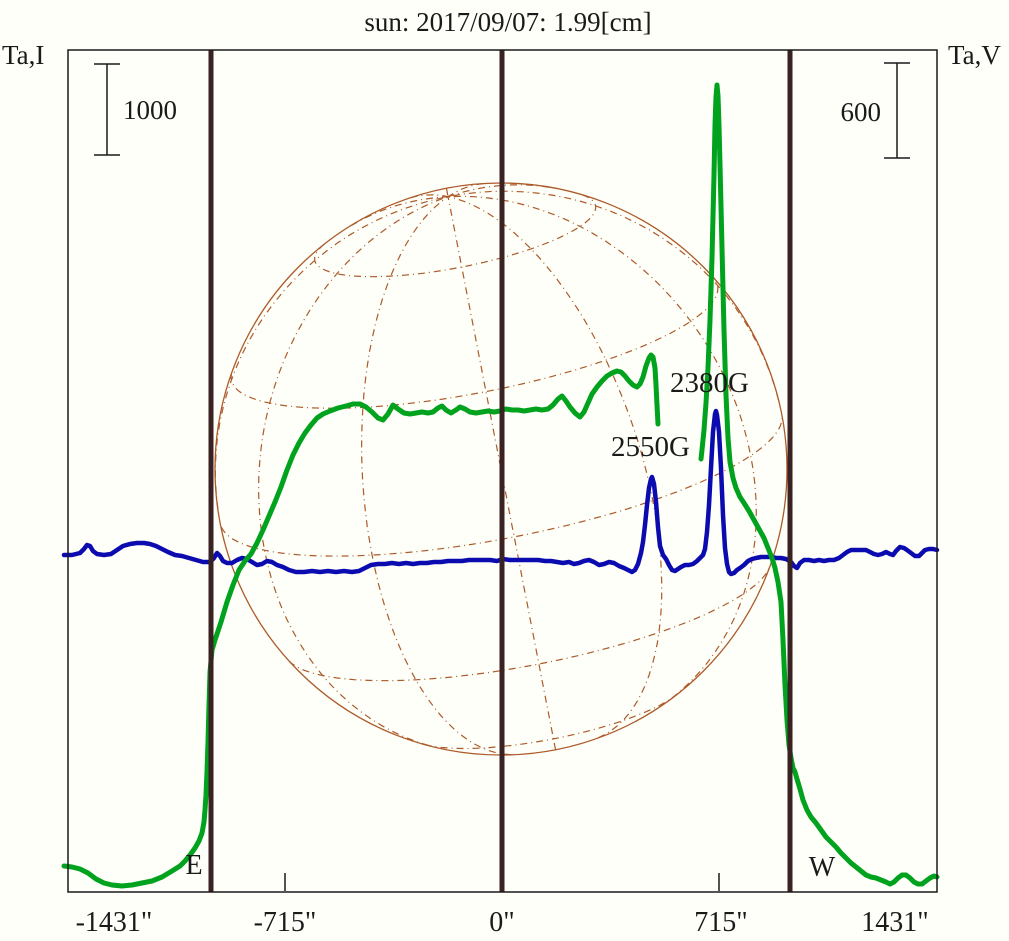 The height and width of the screenshot is (941, 1009). What do you see at coordinates (822, 867) in the screenshot?
I see `west-limb-label: W` at bounding box center [822, 867].